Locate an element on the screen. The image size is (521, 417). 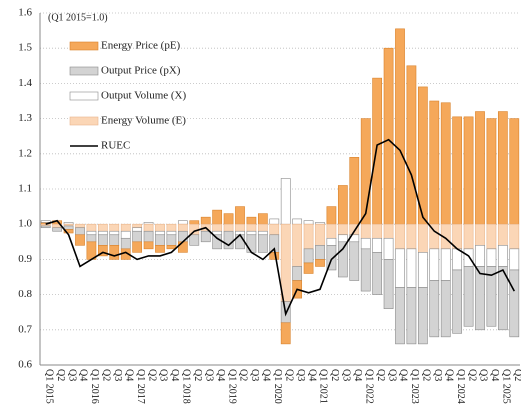
x-tick-label: Q1 2022 is located at coordinates (368, 386).